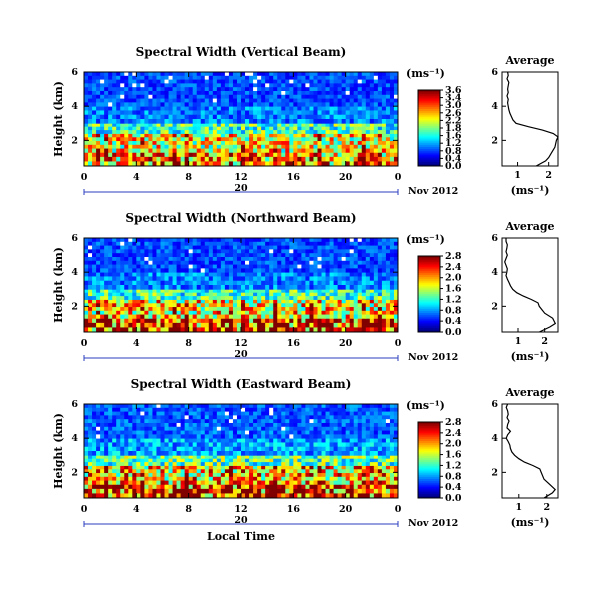 The width and height of the screenshot is (610, 598). Describe the element at coordinates (74, 238) in the screenshot. I see `y-tick-label: 6` at that location.